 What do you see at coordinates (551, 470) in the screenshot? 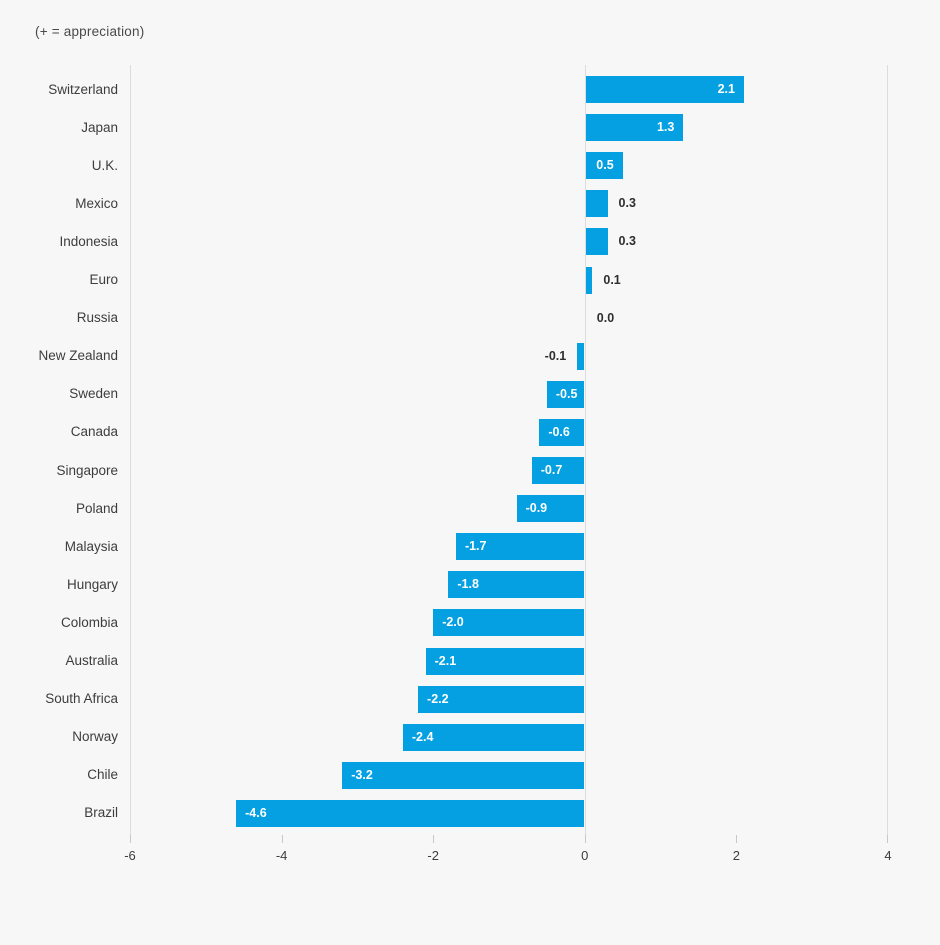
I see `value-label: -0.7` at bounding box center [551, 470].